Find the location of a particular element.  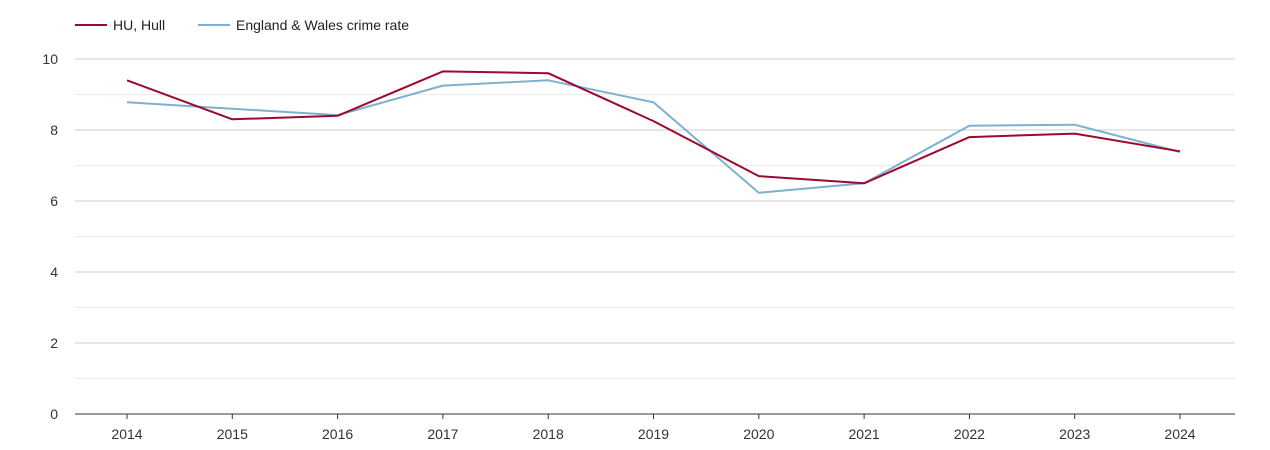

legend-label-hull: HU, Hull is located at coordinates (139, 25).